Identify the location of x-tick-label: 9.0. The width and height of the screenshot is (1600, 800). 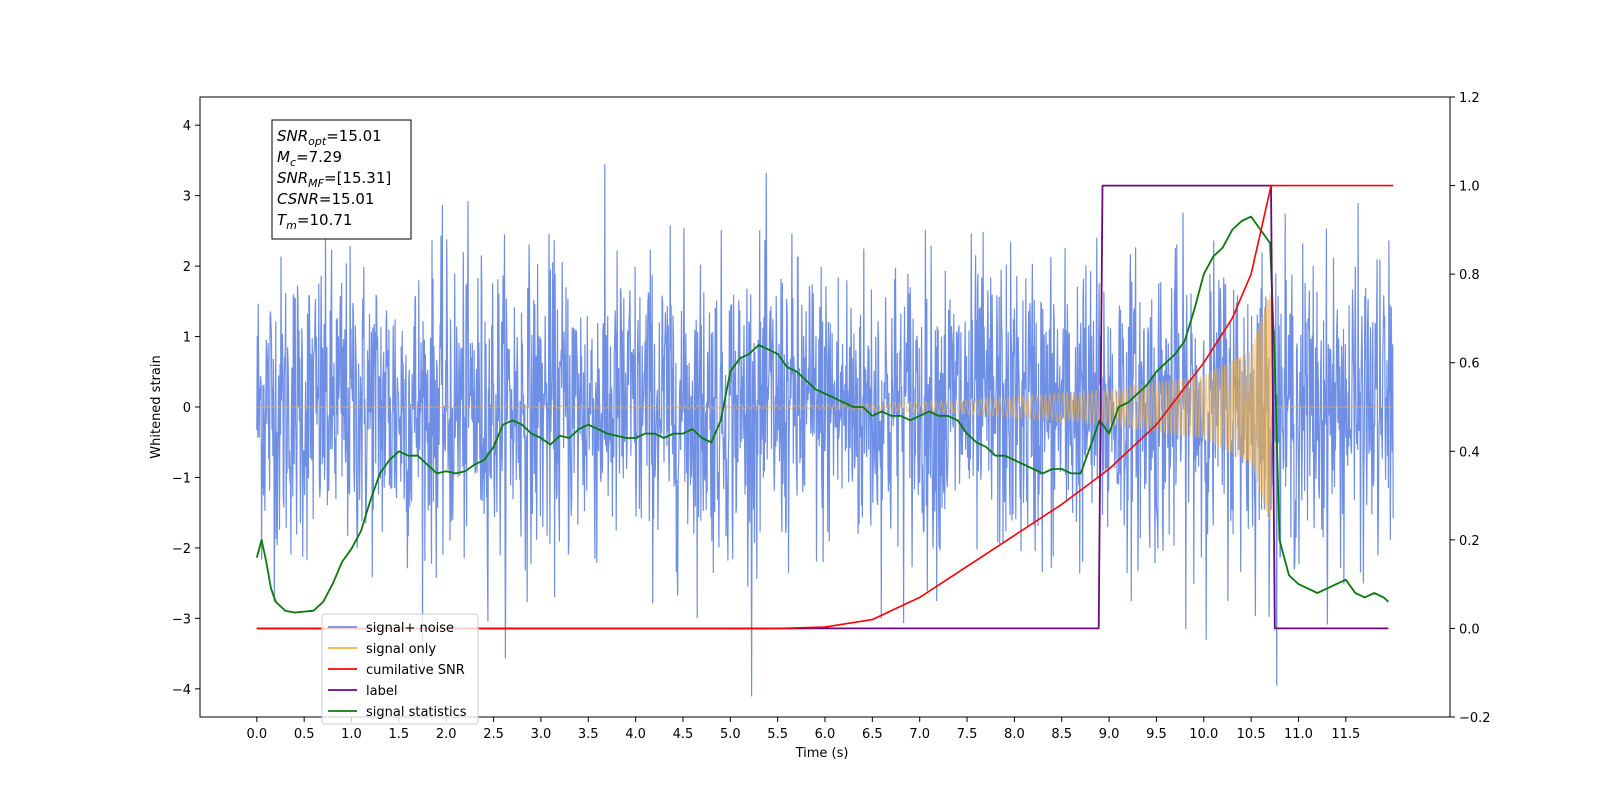
(1109, 734).